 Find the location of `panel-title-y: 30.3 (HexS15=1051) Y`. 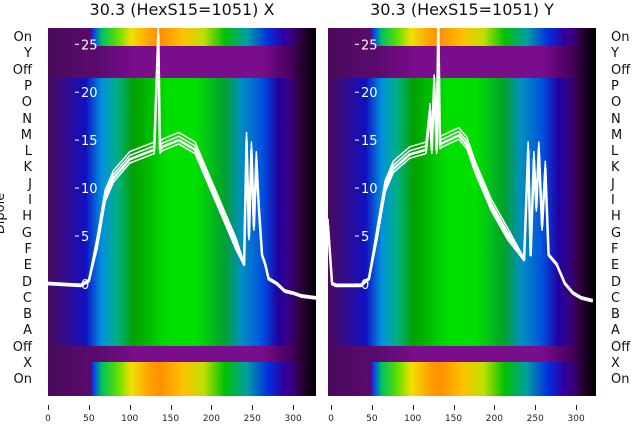

panel-title-y: 30.3 (HexS15=1051) Y is located at coordinates (462, 9).